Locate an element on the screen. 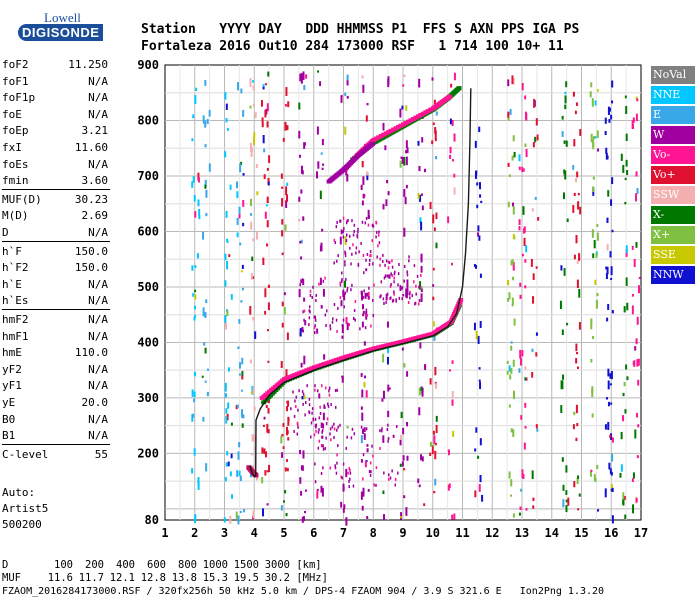 The height and width of the screenshot is (600, 700). param-name: h`Es is located at coordinates (15, 301).